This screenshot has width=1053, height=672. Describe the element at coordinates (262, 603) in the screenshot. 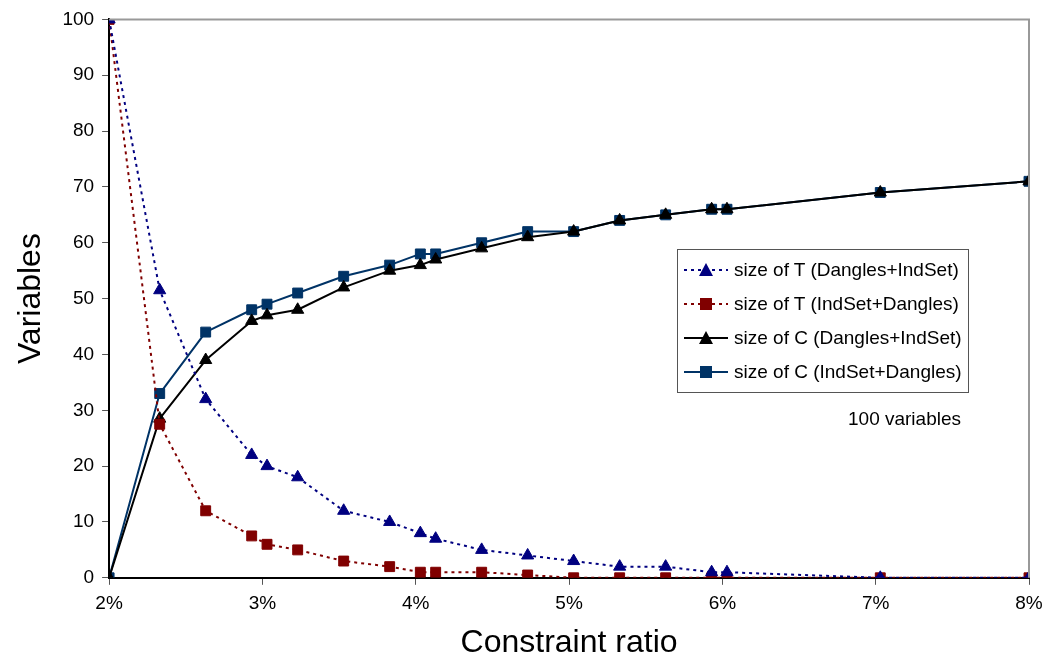

I see `x-tick-label: 3%` at that location.